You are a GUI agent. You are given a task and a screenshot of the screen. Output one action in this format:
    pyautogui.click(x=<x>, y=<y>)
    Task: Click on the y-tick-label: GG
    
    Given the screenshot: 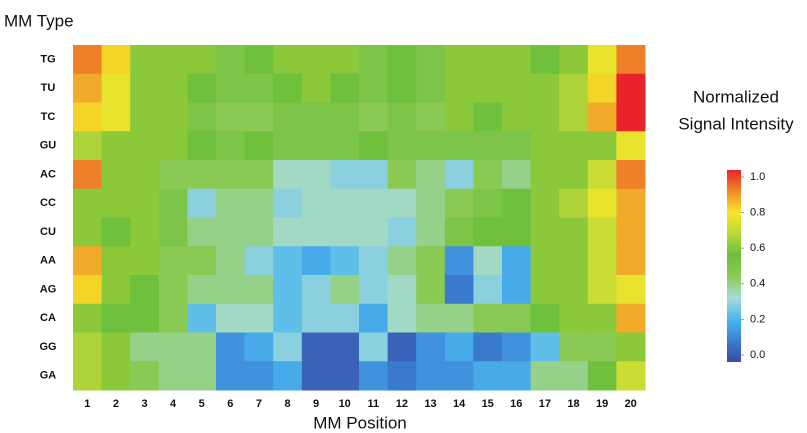 What is the action you would take?
    pyautogui.click(x=47, y=347)
    